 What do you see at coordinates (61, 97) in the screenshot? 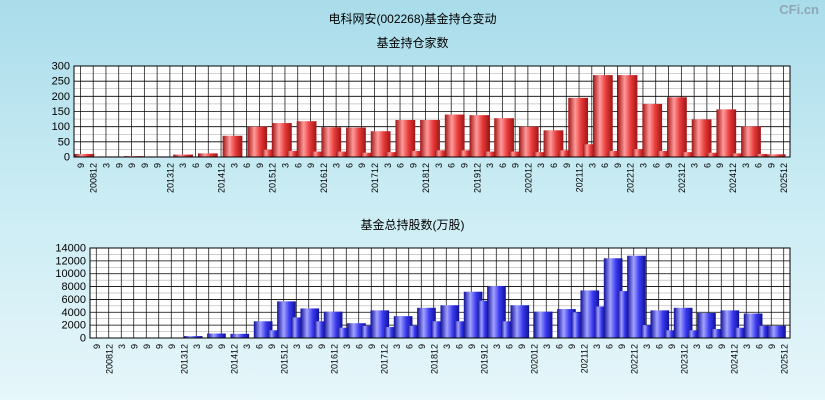
I see `y-tick-label: 200` at bounding box center [61, 97].